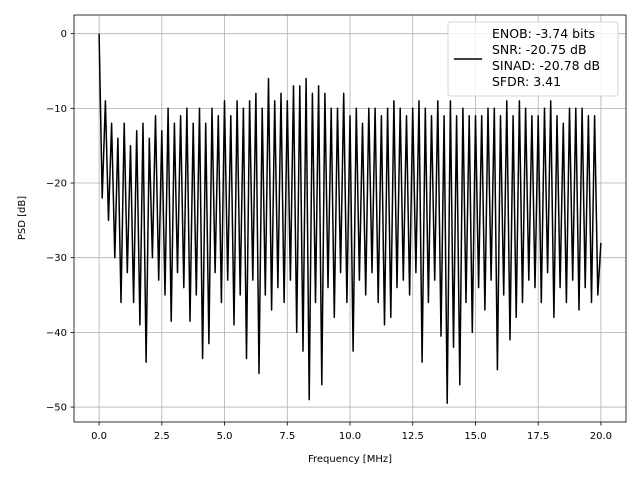 The height and width of the screenshot is (484, 640). I want to click on x-tick-label: 20.0, so click(601, 436).